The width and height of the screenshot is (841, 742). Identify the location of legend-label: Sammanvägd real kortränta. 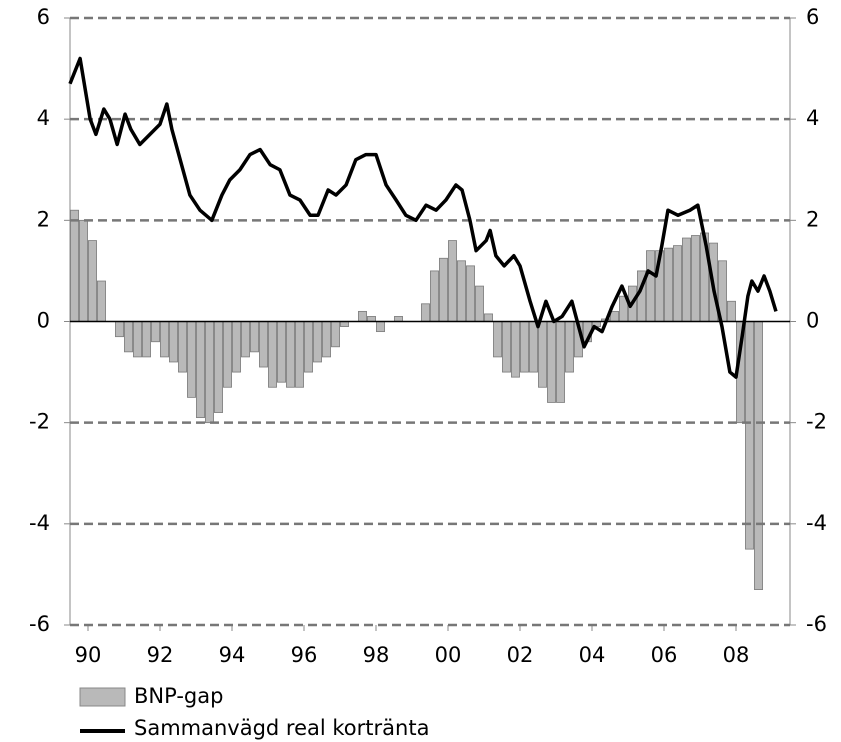
(281, 728).